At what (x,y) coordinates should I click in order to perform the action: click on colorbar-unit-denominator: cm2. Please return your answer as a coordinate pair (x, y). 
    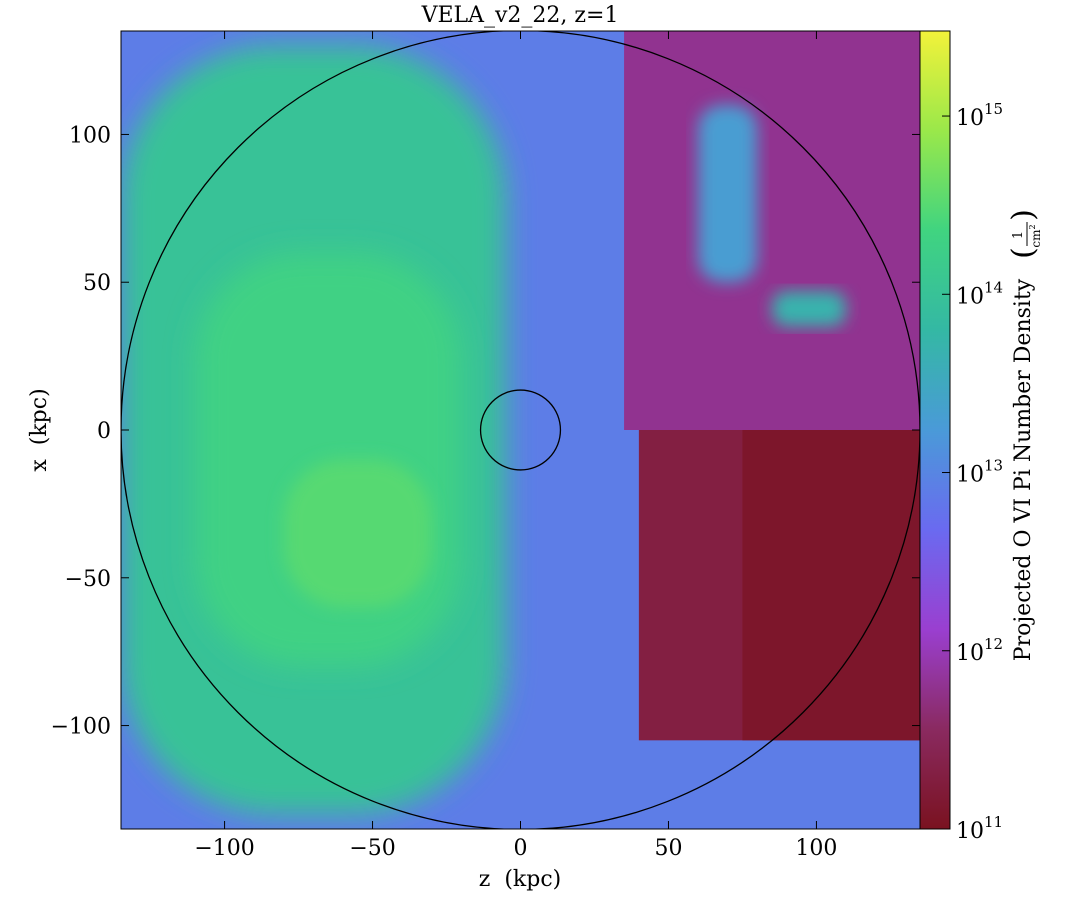
    Looking at the image, I should click on (1035, 235).